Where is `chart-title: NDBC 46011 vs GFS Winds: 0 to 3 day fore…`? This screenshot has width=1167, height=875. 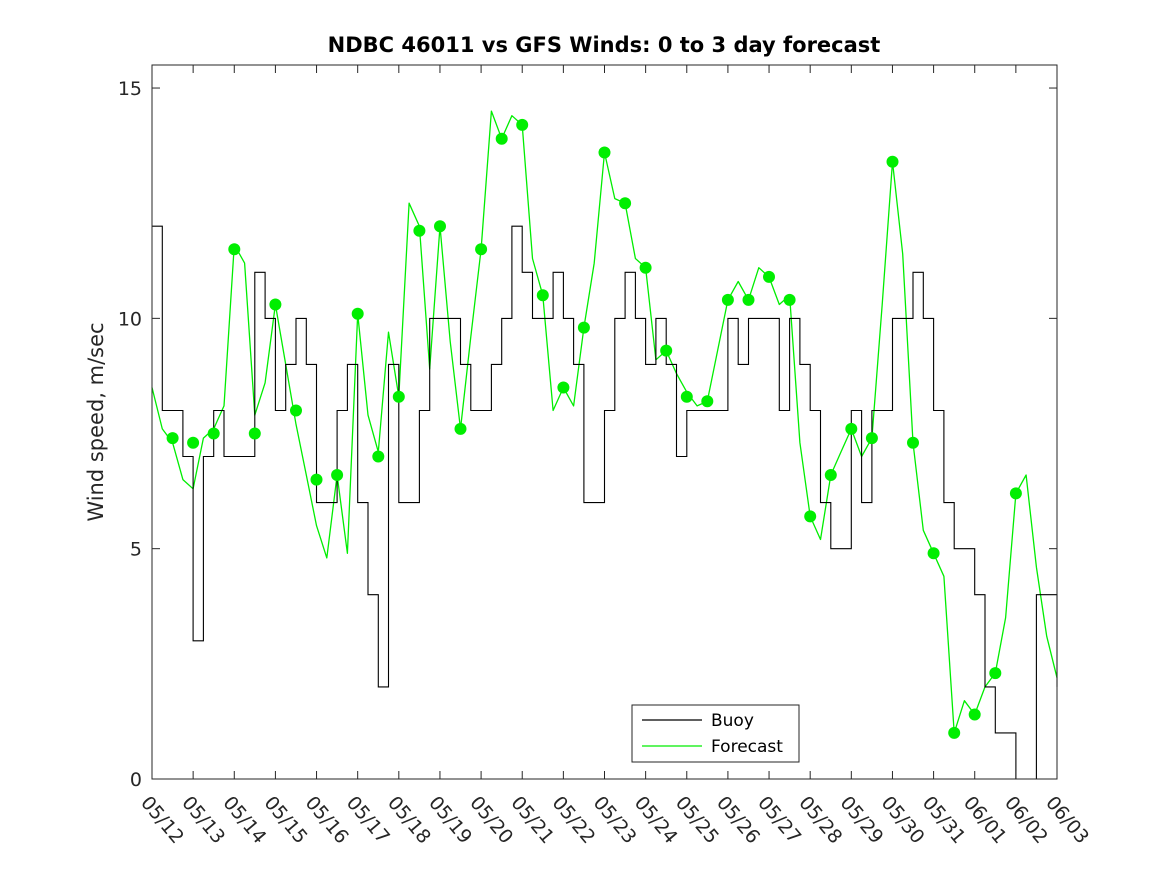
chart-title: NDBC 46011 vs GFS Winds: 0 to 3 day fore… is located at coordinates (604, 45).